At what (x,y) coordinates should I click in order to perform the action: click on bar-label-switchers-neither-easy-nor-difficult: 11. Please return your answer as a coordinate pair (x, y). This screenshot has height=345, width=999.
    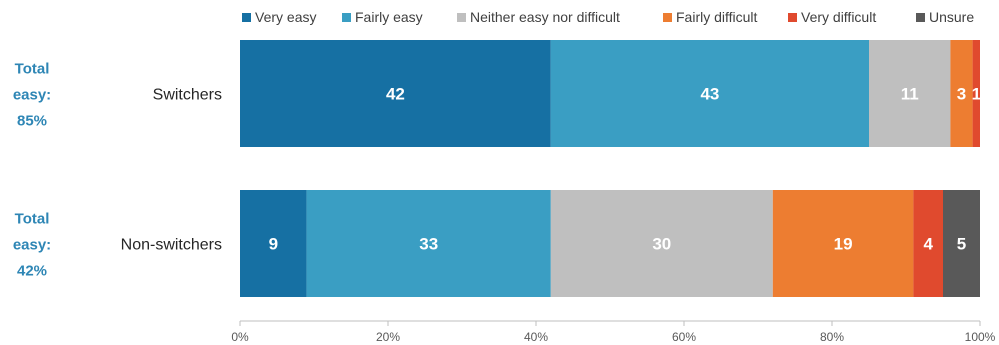
    Looking at the image, I should click on (910, 94).